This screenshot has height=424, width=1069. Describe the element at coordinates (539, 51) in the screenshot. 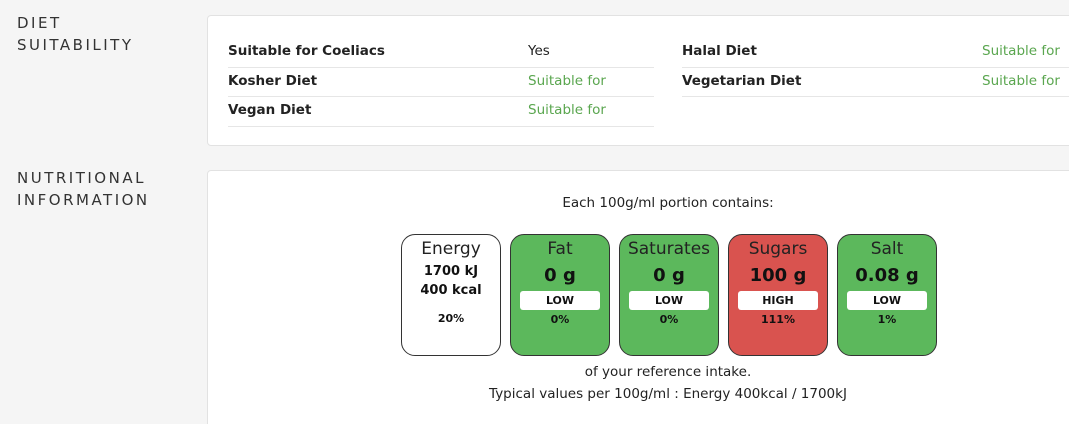

I see `diet-value: Yes` at that location.